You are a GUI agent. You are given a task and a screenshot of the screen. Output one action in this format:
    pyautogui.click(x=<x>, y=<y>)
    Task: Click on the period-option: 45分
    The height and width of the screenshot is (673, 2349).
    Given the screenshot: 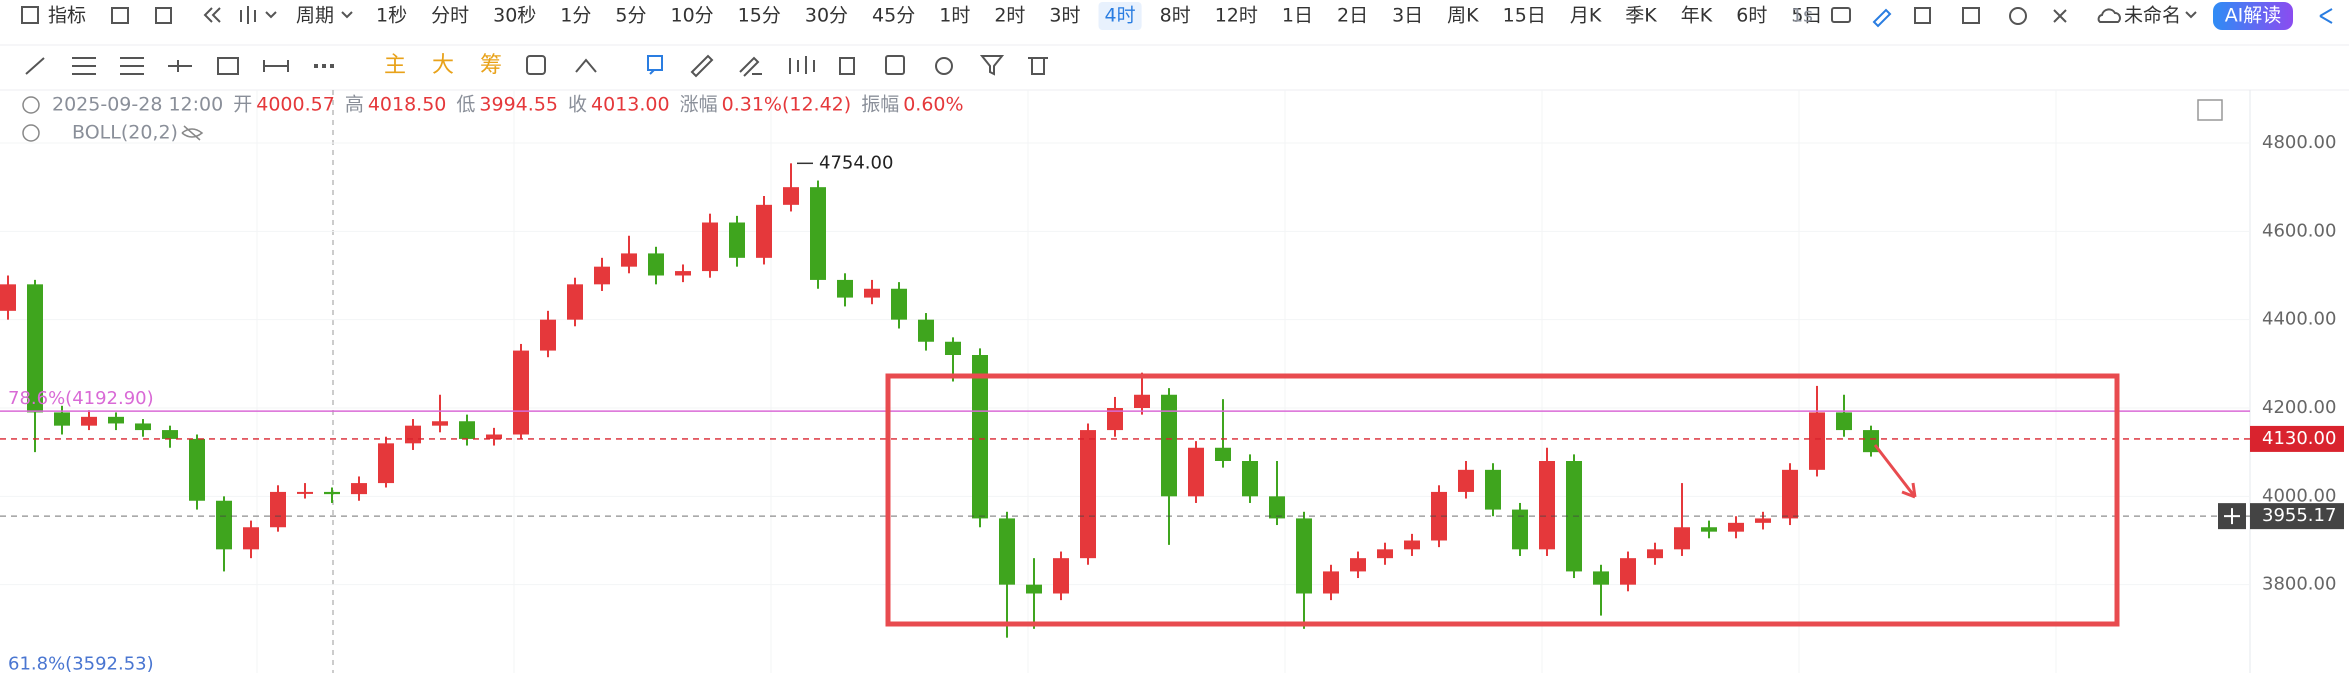 What is the action you would take?
    pyautogui.click(x=893, y=16)
    